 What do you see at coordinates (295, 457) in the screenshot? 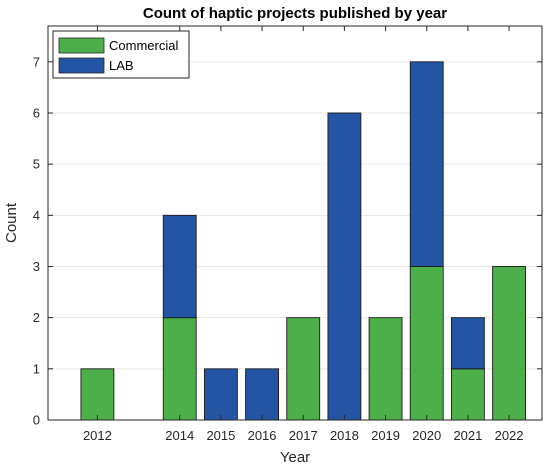
I see `x-axis-label: Year` at bounding box center [295, 457].